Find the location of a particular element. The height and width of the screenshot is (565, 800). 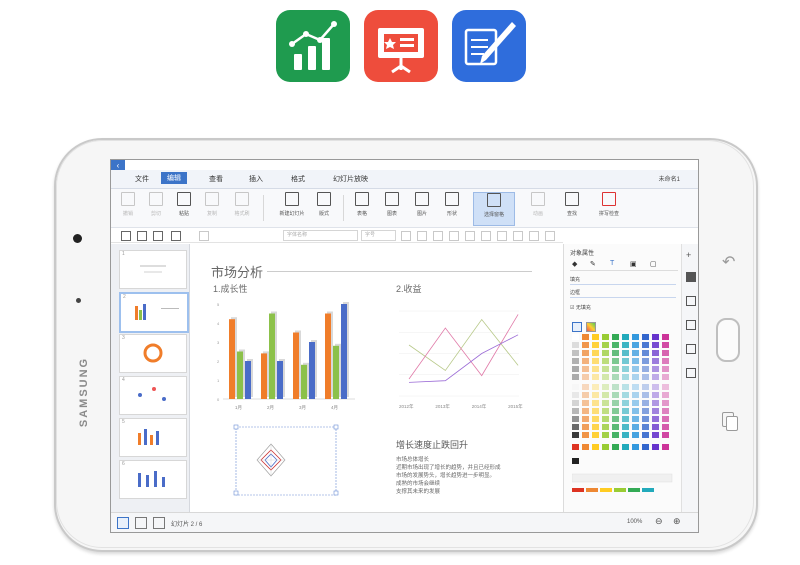

menu-edit: 编辑 is located at coordinates (174, 178).